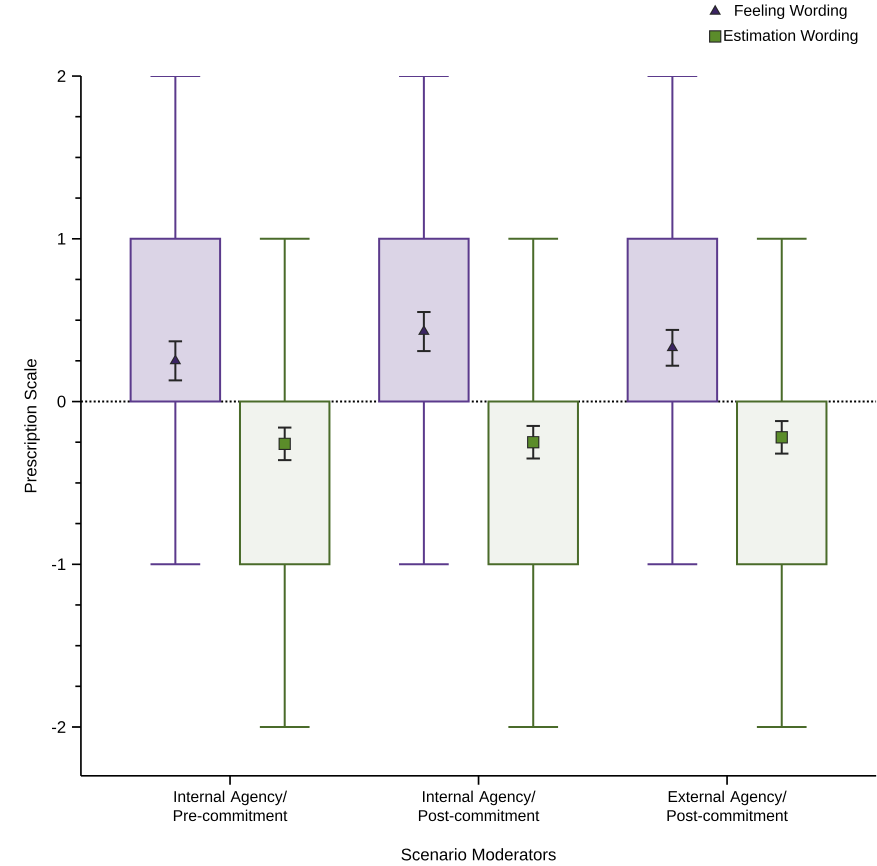 This screenshot has width=877, height=866. Describe the element at coordinates (727, 806) in the screenshot. I see `x-tick-label: External Agency/ Post-commitment` at that location.